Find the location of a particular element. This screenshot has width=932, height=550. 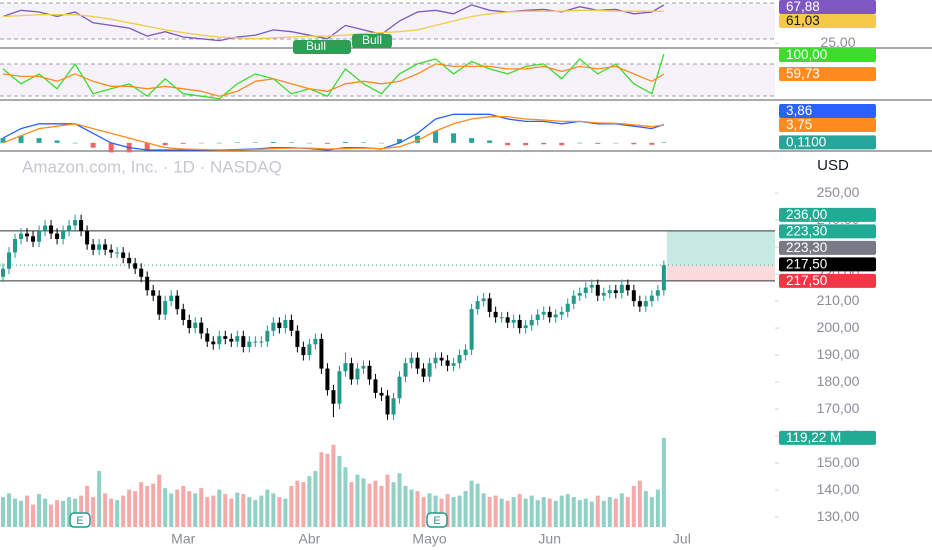

badge-label: 223,30 is located at coordinates (806, 247).